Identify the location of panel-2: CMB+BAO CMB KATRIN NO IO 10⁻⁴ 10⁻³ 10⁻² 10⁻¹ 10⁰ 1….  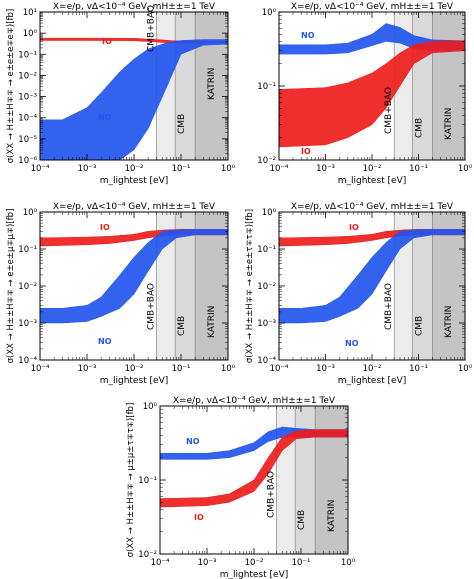
(364, 94).